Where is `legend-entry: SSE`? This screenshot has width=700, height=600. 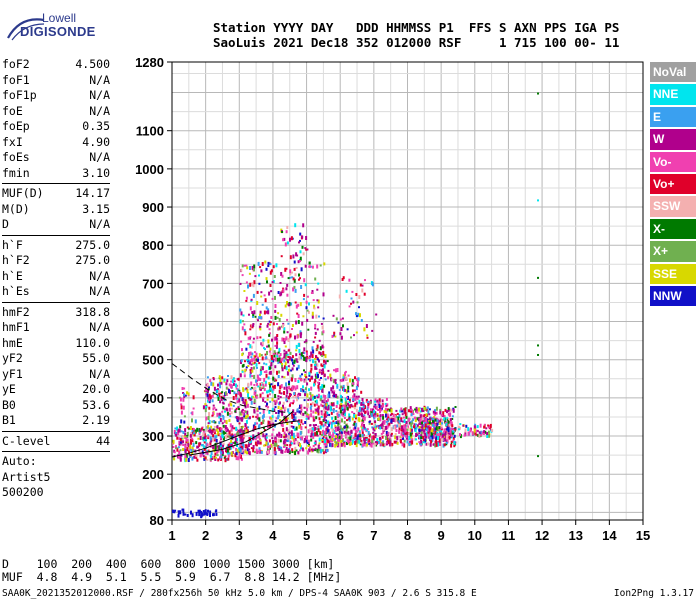
legend-entry: SSE is located at coordinates (673, 273).